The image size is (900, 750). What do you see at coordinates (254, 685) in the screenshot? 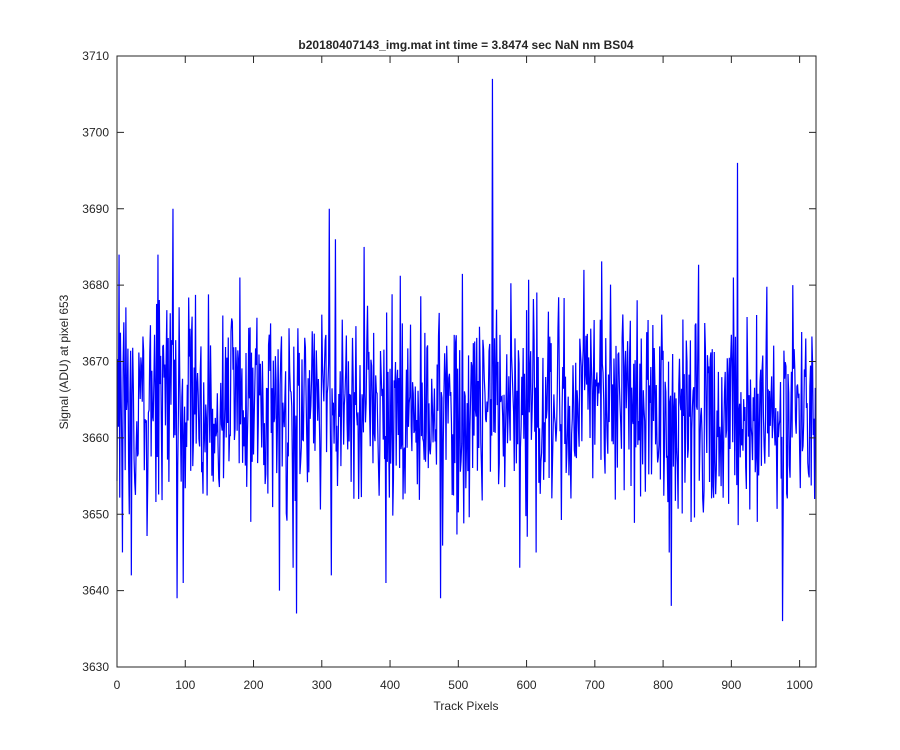
I see `x-tick-label: 200` at bounding box center [254, 685].